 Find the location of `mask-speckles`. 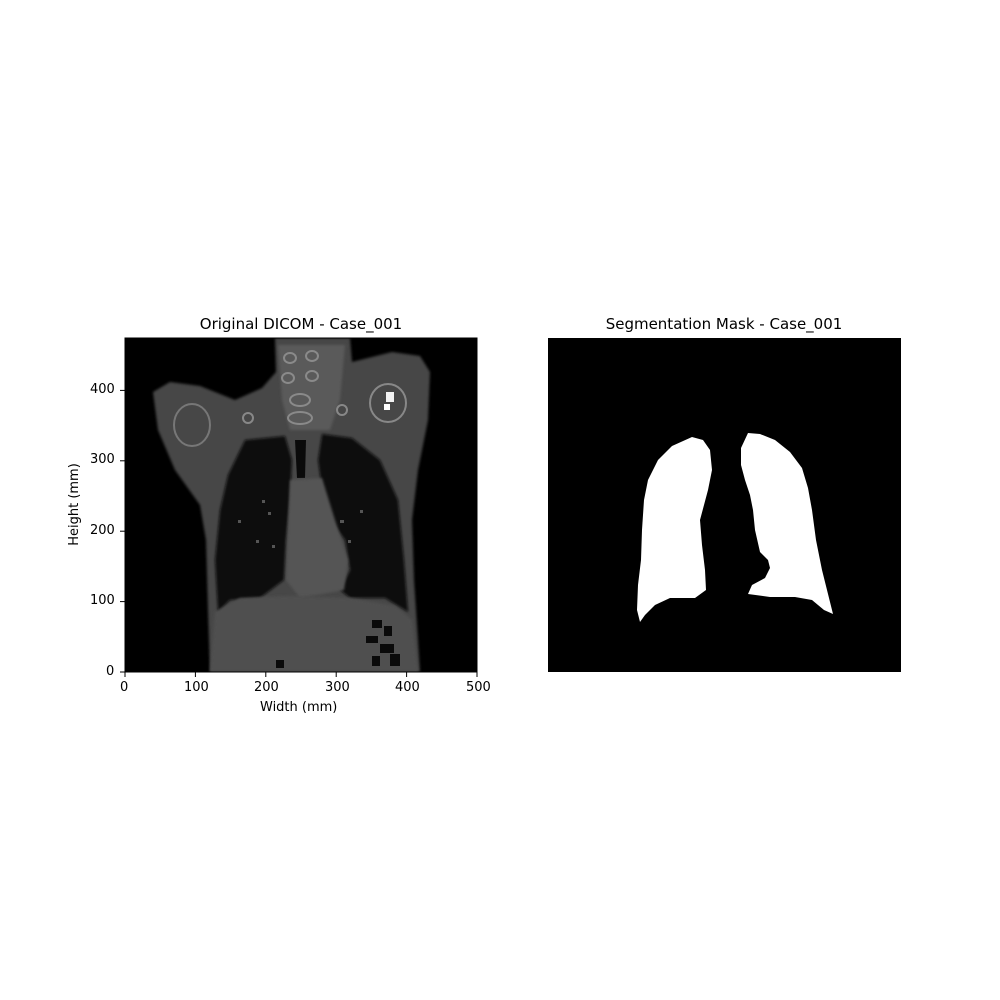

mask-speckles is located at coordinates (730, 516).